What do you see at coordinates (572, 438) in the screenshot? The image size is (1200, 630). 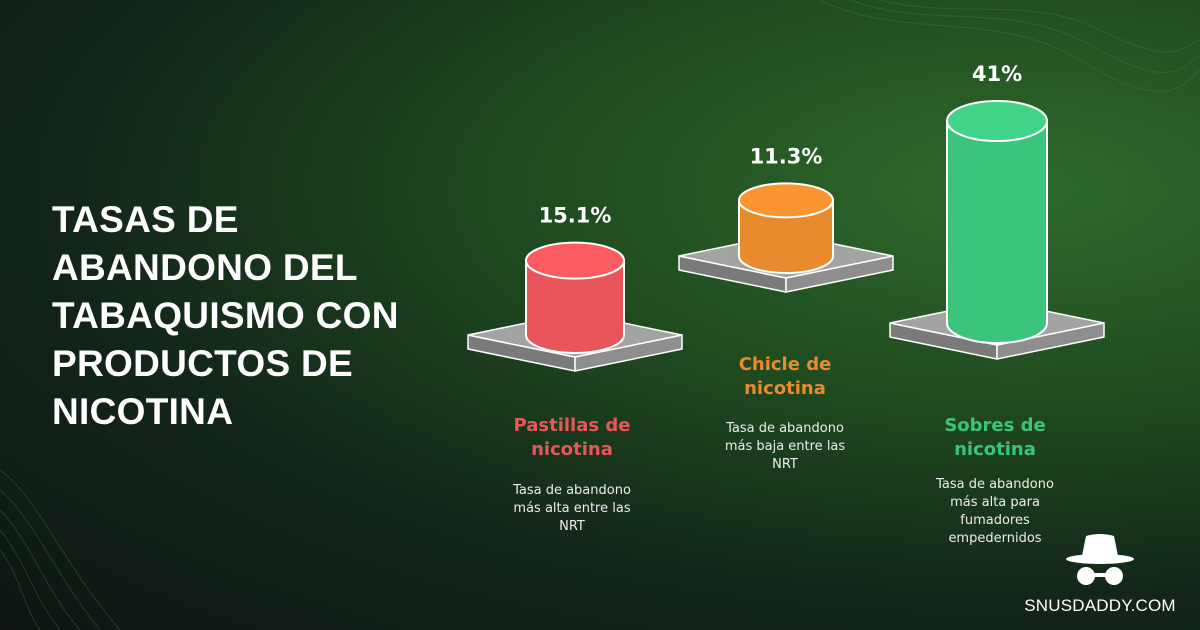 I see `category-label-pastillas: Pastillas de nicotina` at bounding box center [572, 438].